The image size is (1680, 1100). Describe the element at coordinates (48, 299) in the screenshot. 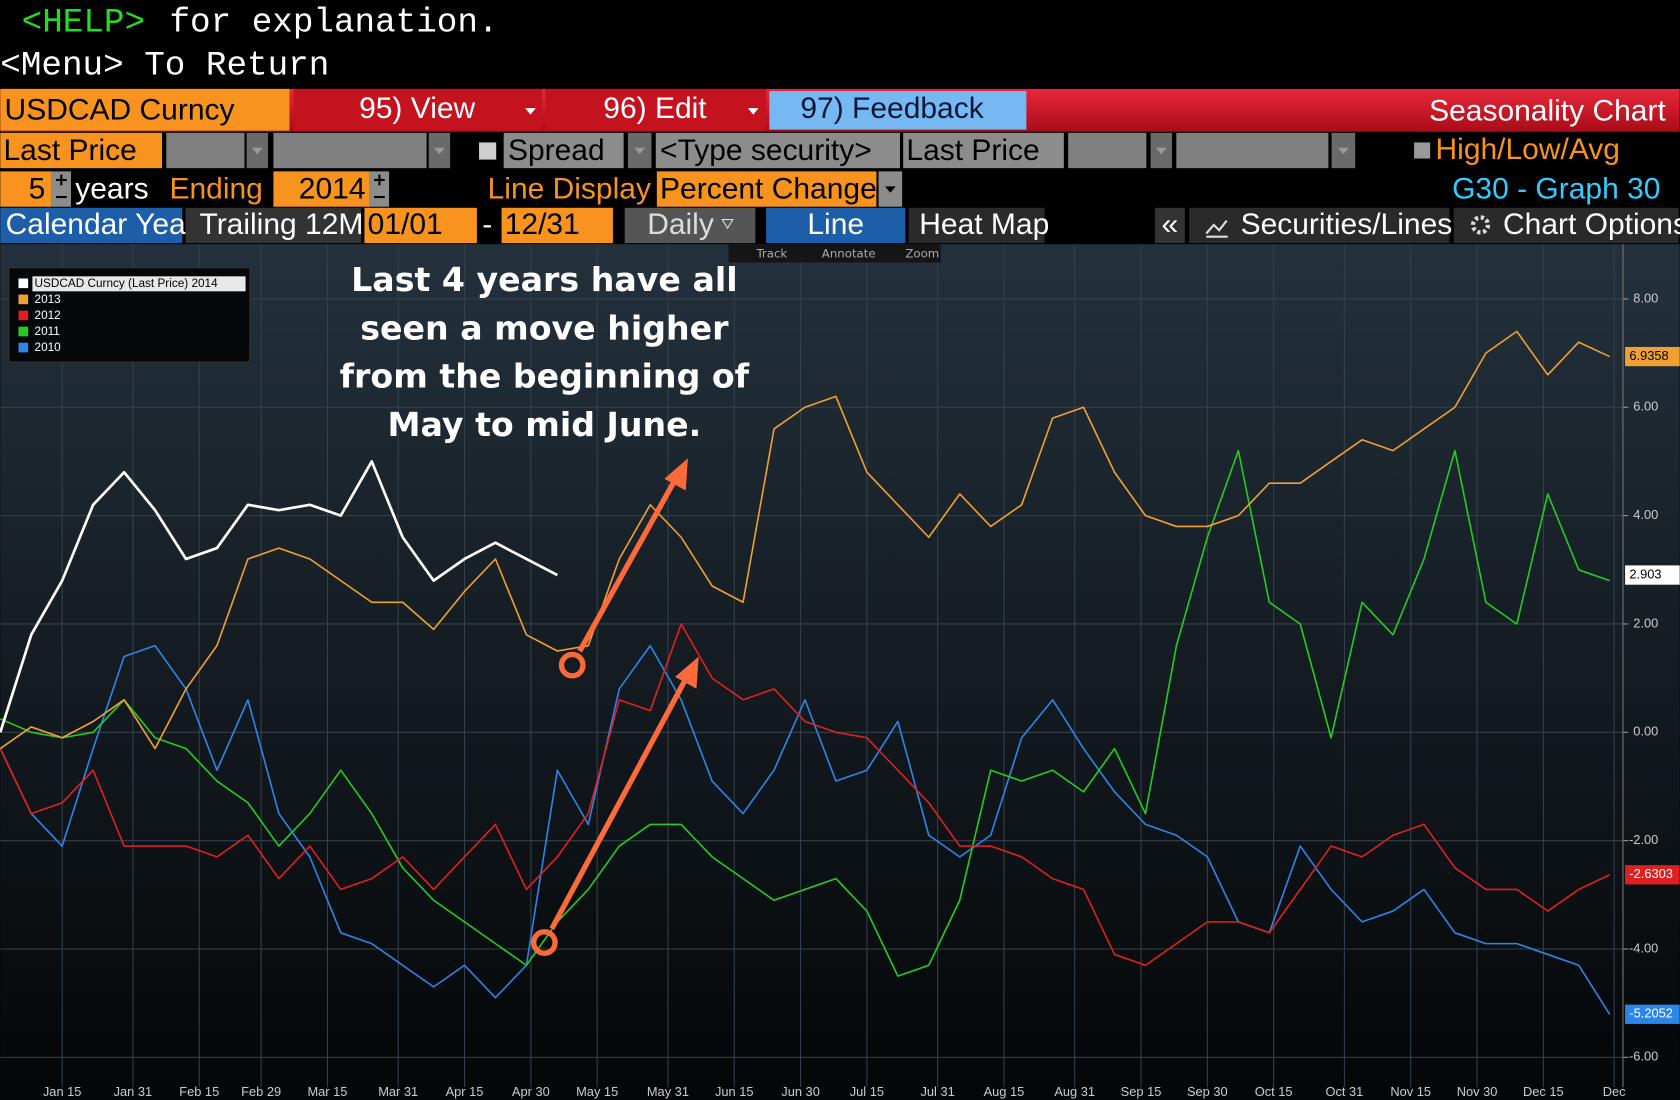

I see `legend-label: 2013` at that location.